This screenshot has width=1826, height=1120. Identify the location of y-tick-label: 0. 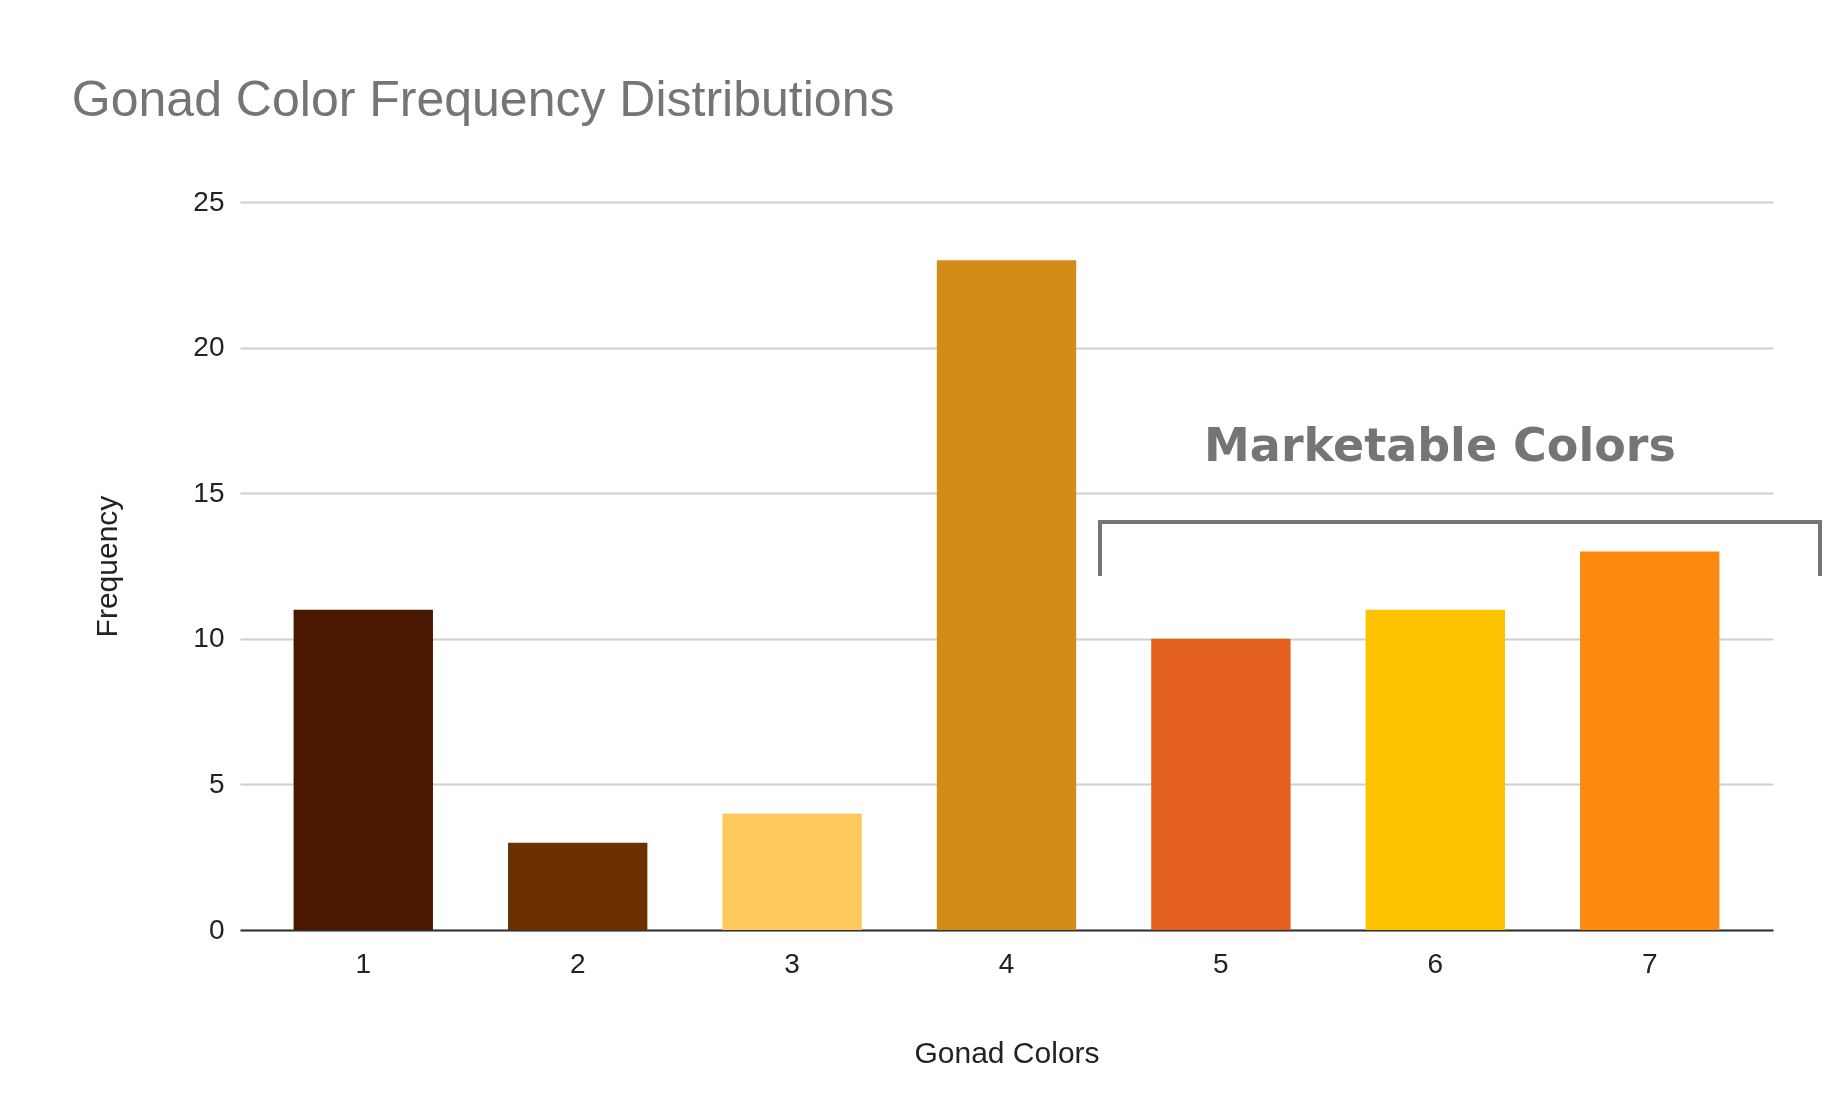
(216, 929).